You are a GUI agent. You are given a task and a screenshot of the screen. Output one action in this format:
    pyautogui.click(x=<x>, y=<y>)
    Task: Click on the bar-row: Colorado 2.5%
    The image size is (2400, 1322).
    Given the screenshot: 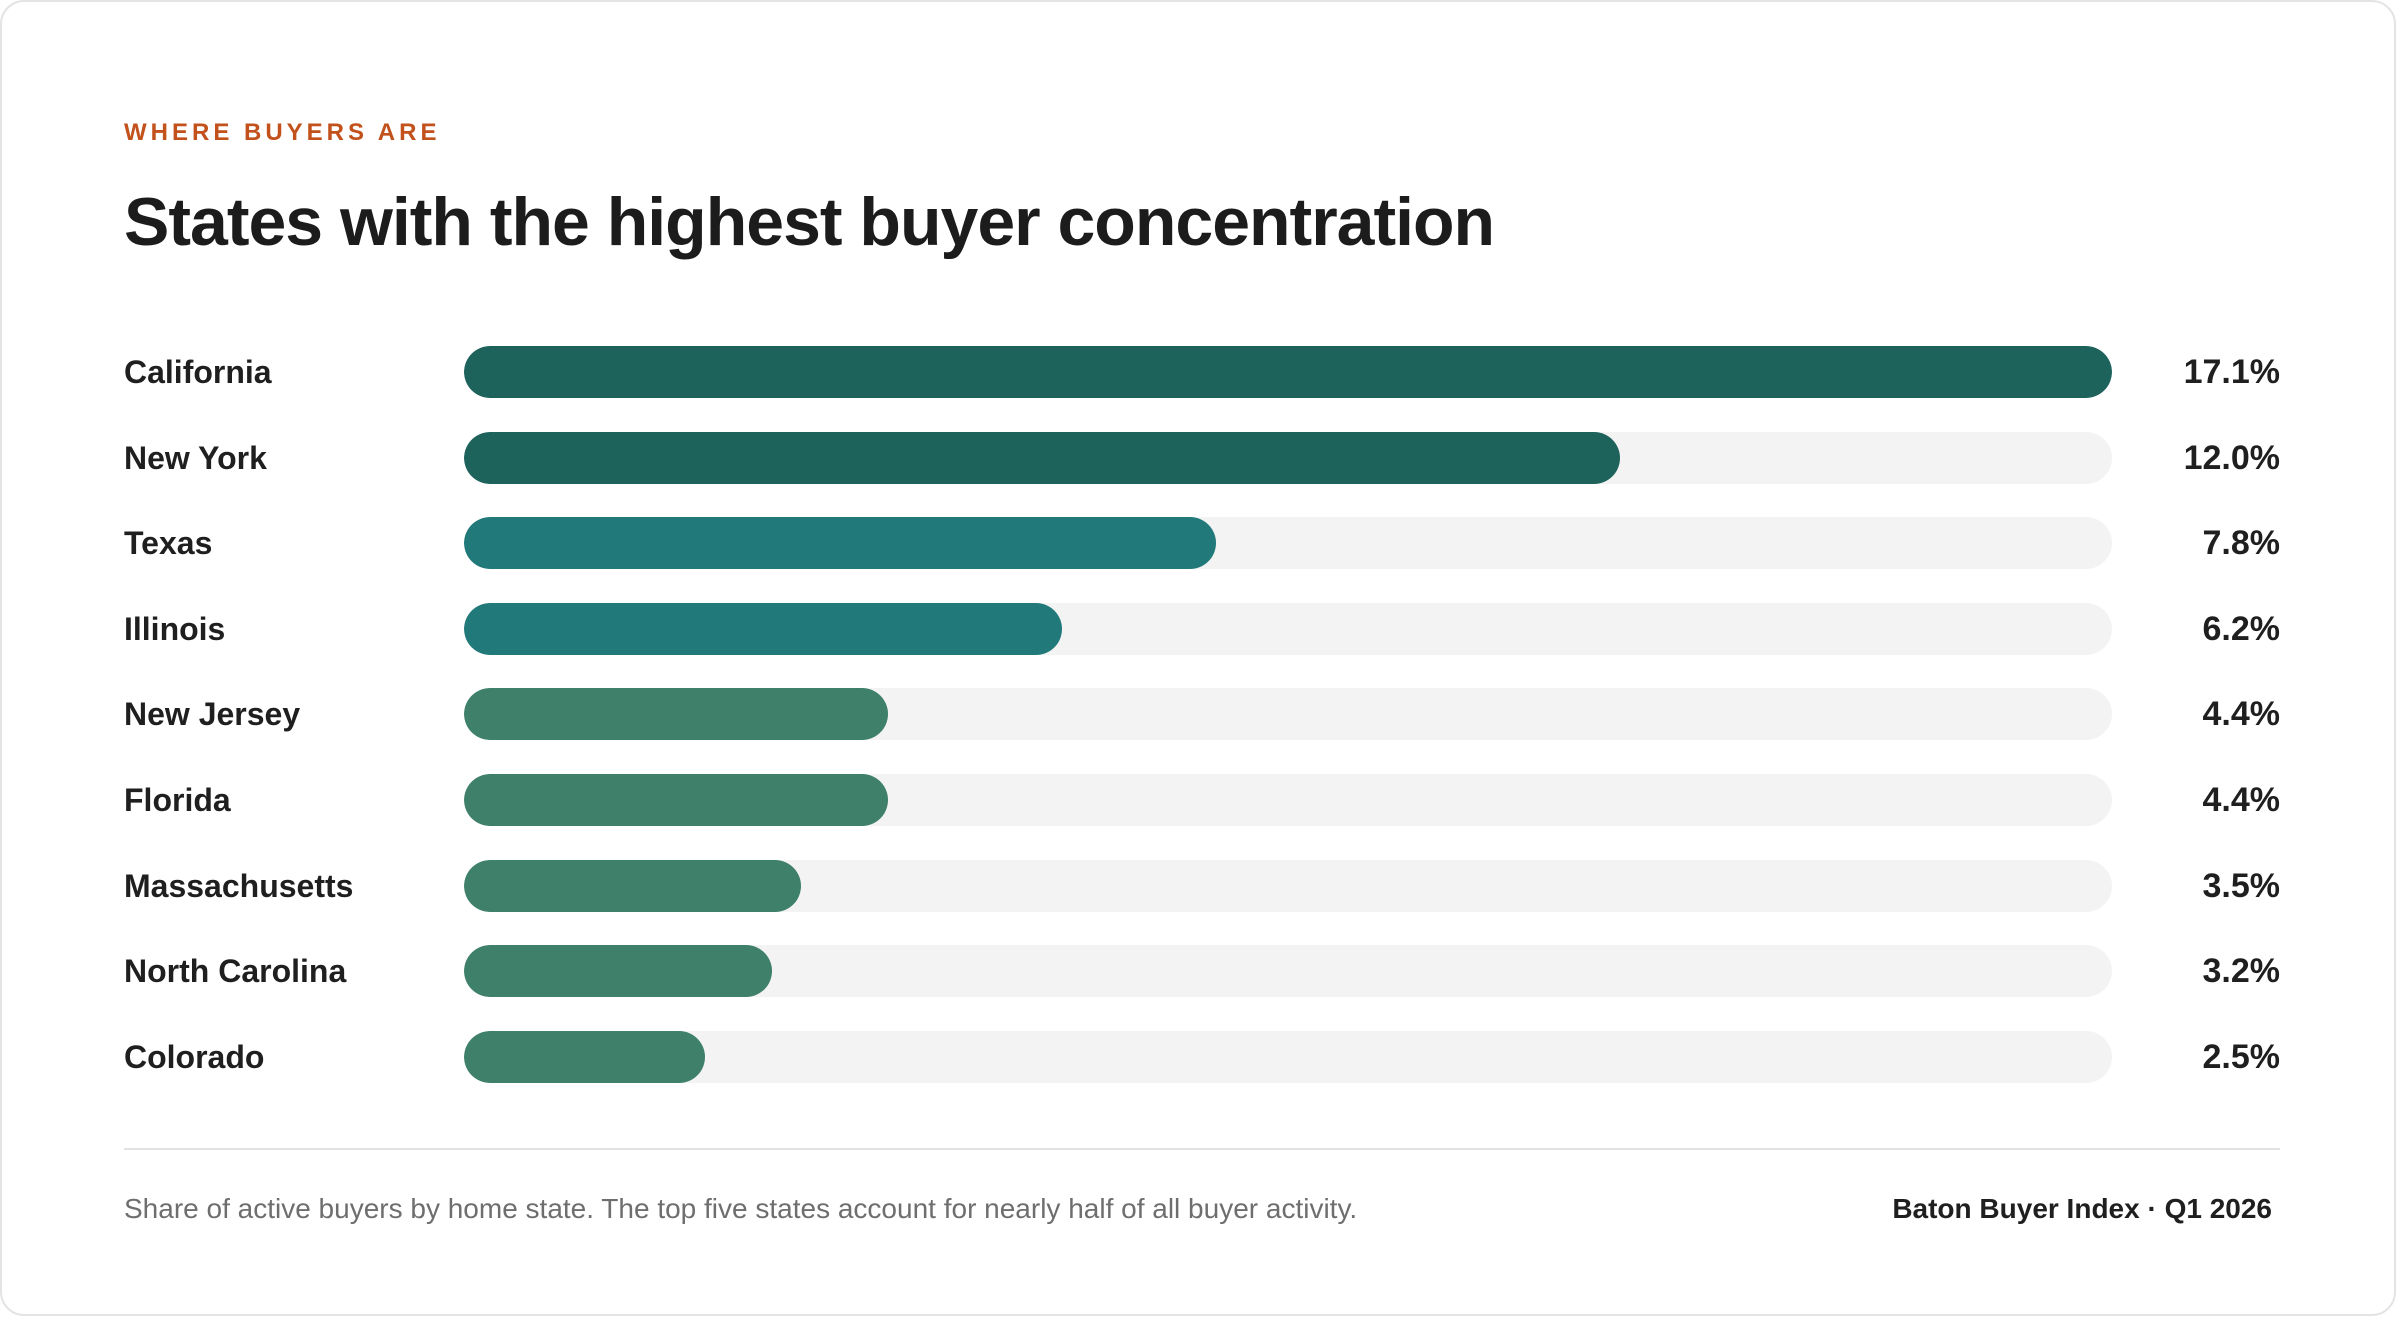 What is the action you would take?
    pyautogui.click(x=1201, y=1057)
    